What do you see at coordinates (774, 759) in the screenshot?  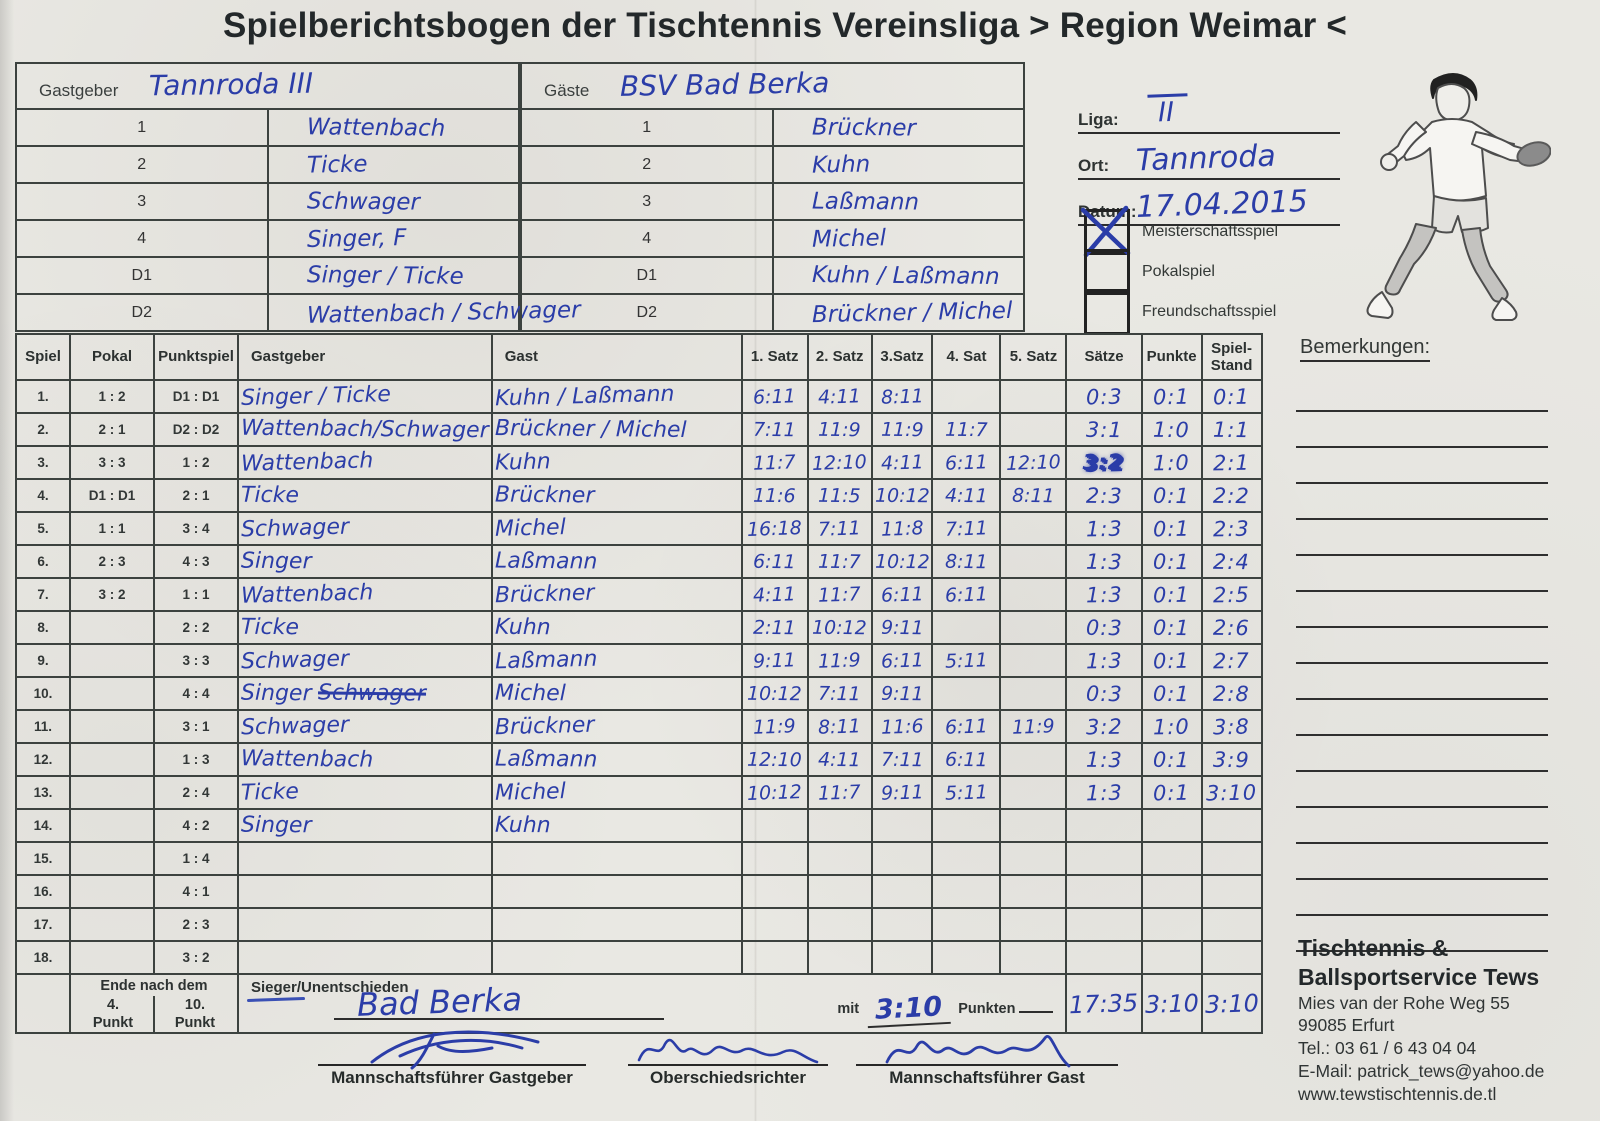 I see `satz1-cell: 12:10` at bounding box center [774, 759].